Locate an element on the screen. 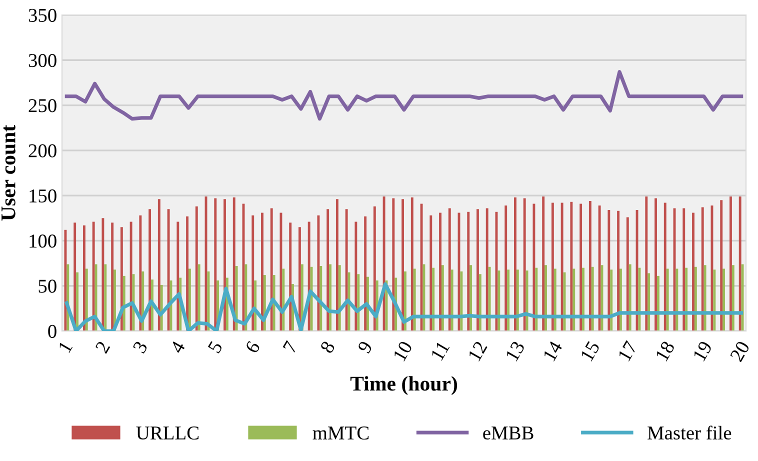 Image resolution: width=758 pixels, height=461 pixels. line-series is located at coordinates (404, 306).